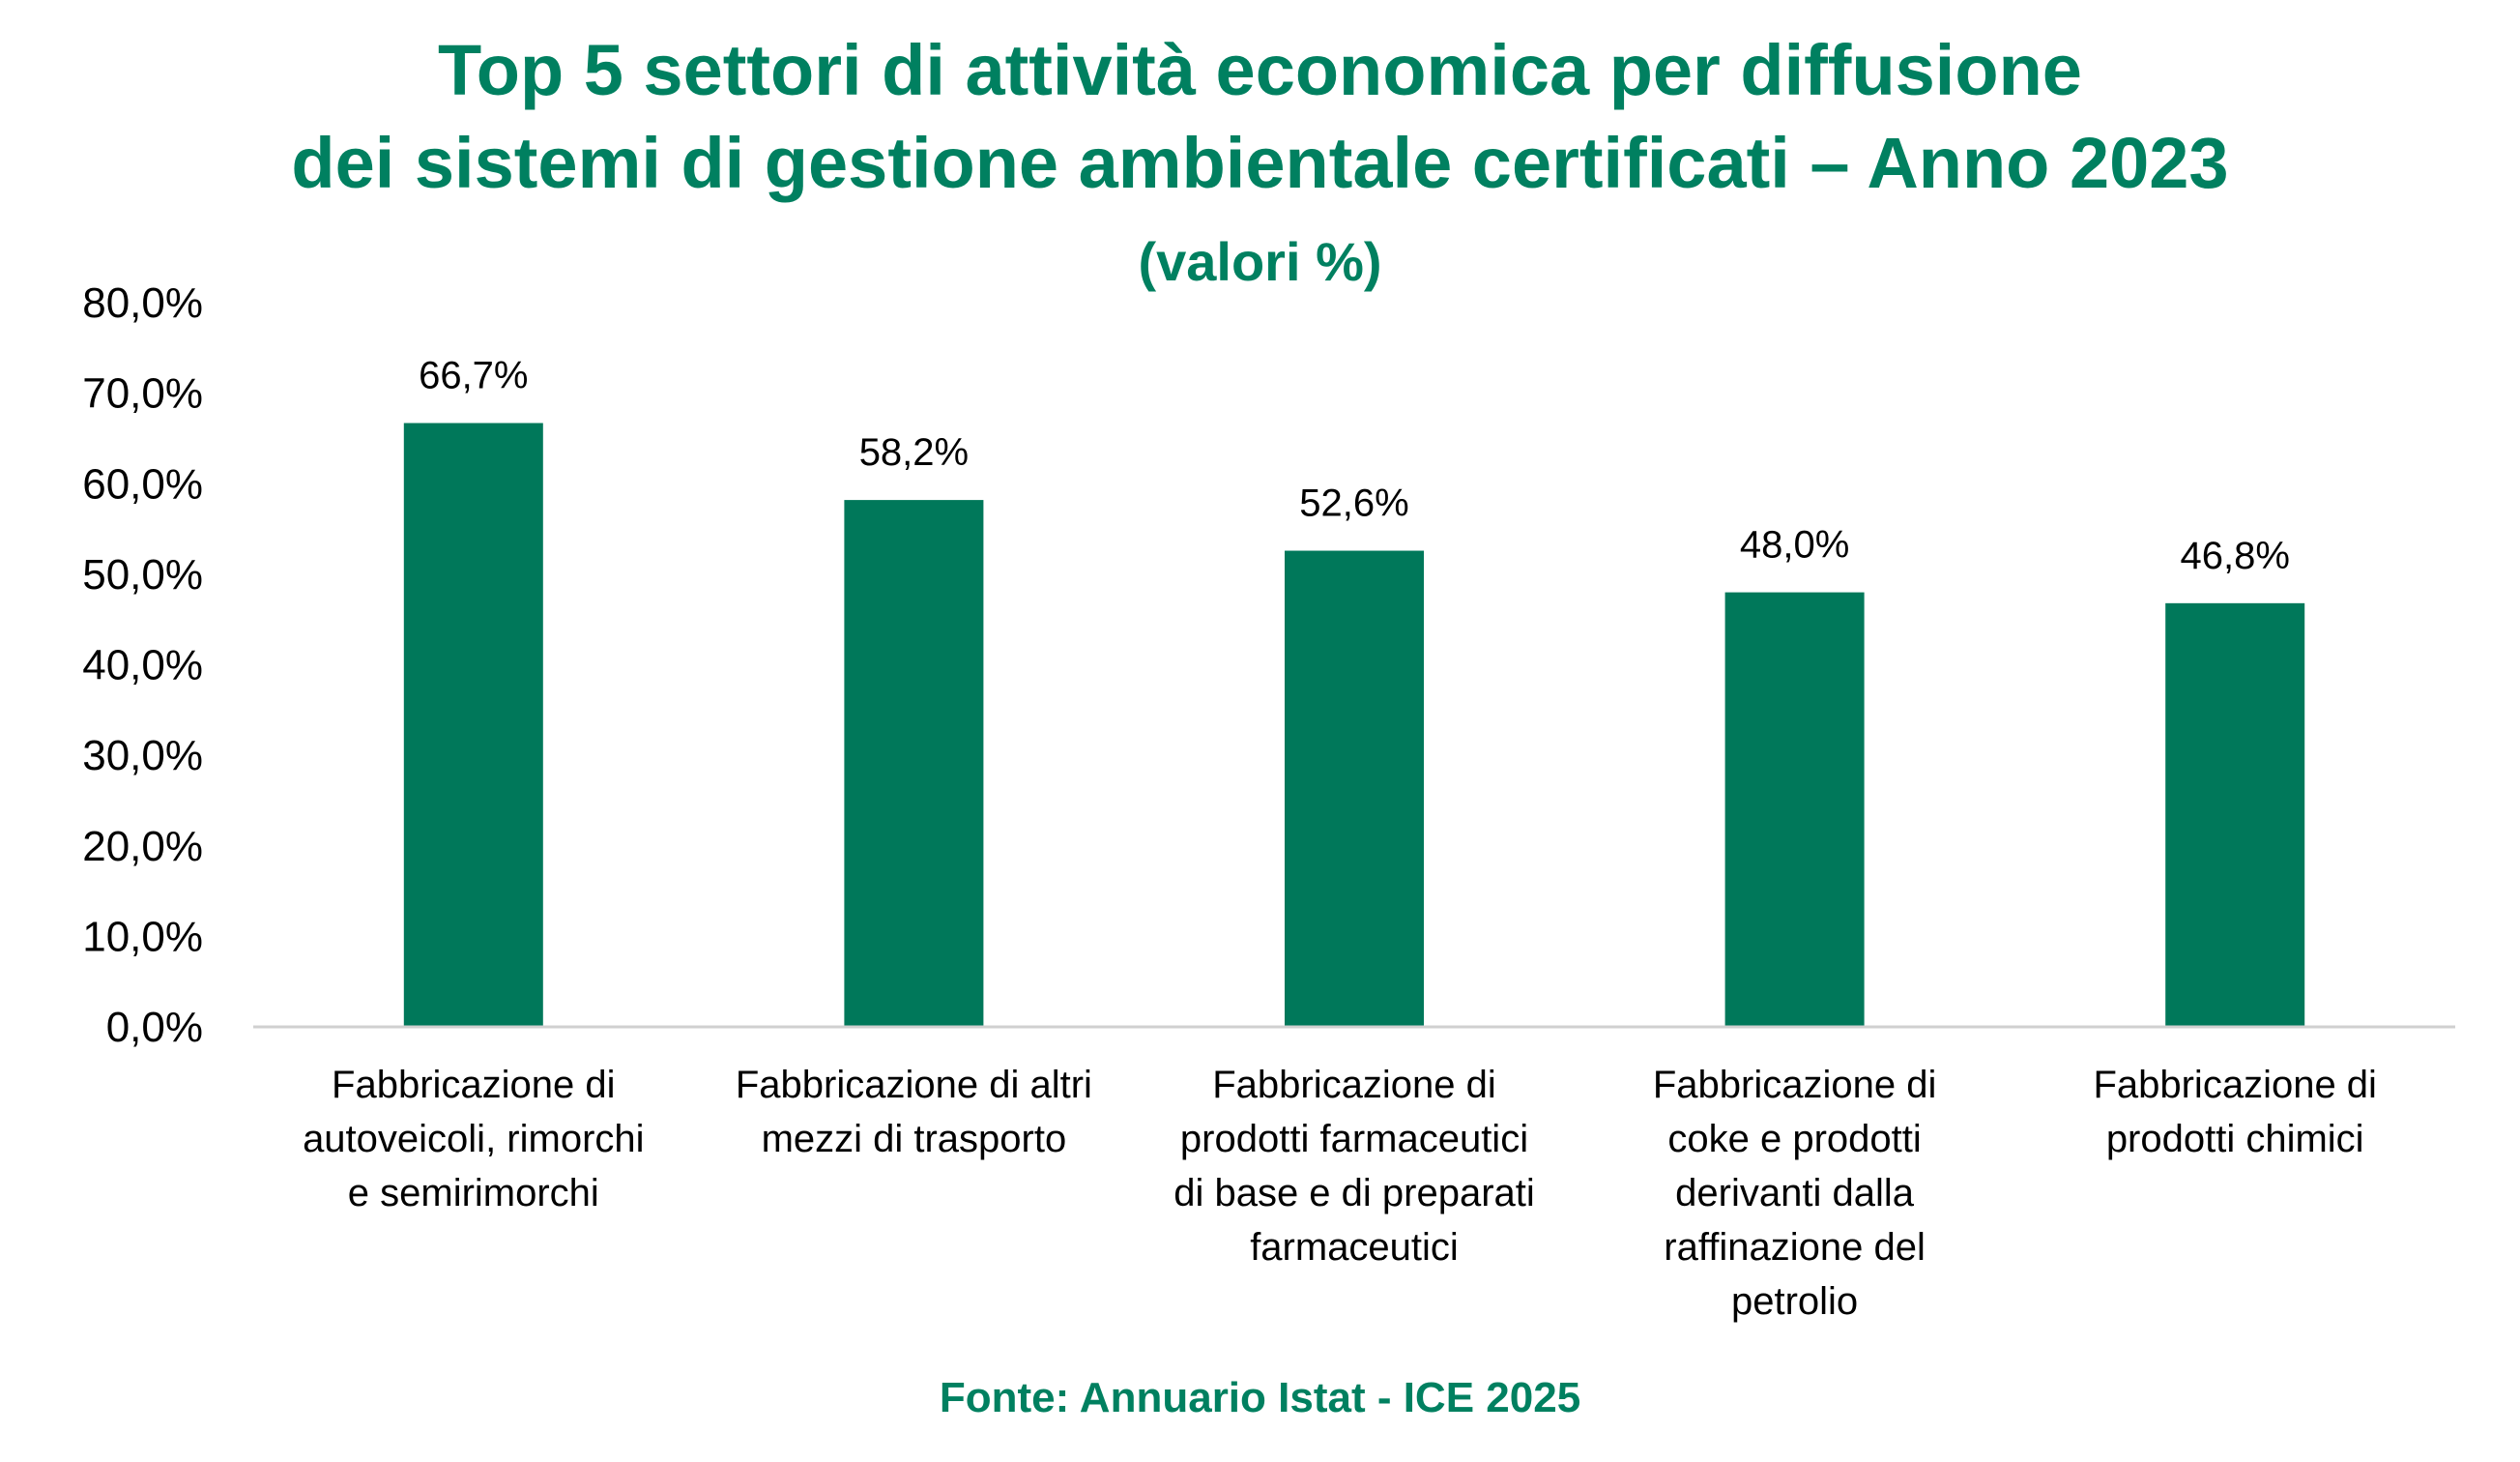 This screenshot has height=1462, width=2520. Describe the element at coordinates (142, 755) in the screenshot. I see `y-tick-label: 30,0%` at that location.